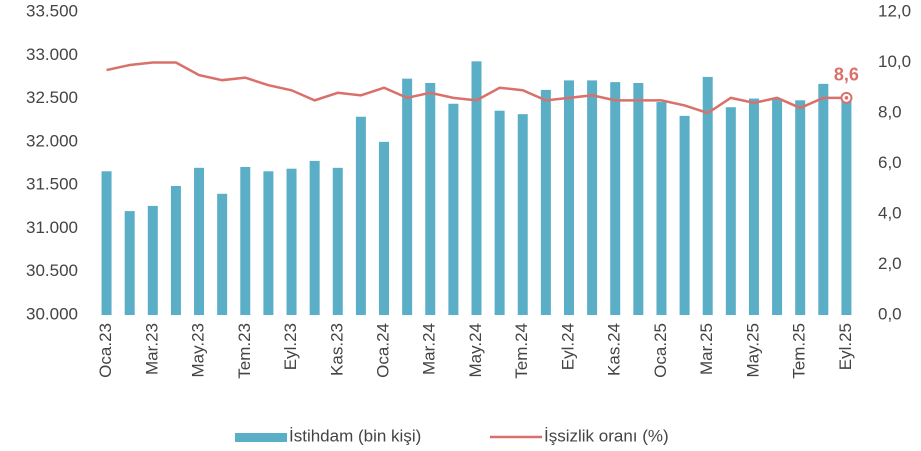  Describe the element at coordinates (382, 350) in the screenshot. I see `x-tick-label: Oca.24` at that location.